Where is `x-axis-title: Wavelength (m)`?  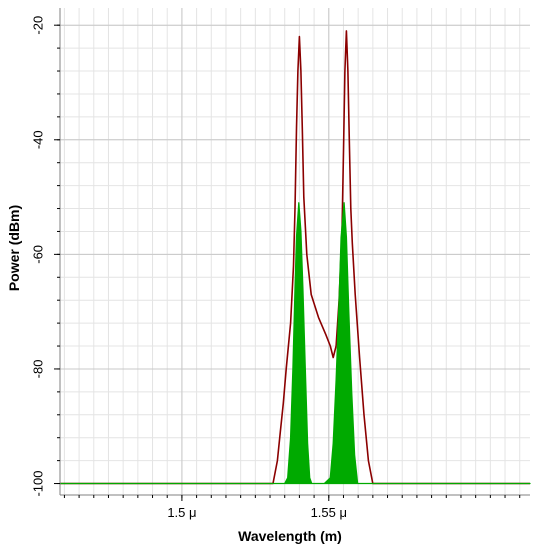
x-axis-title: Wavelength (m) is located at coordinates (290, 536).